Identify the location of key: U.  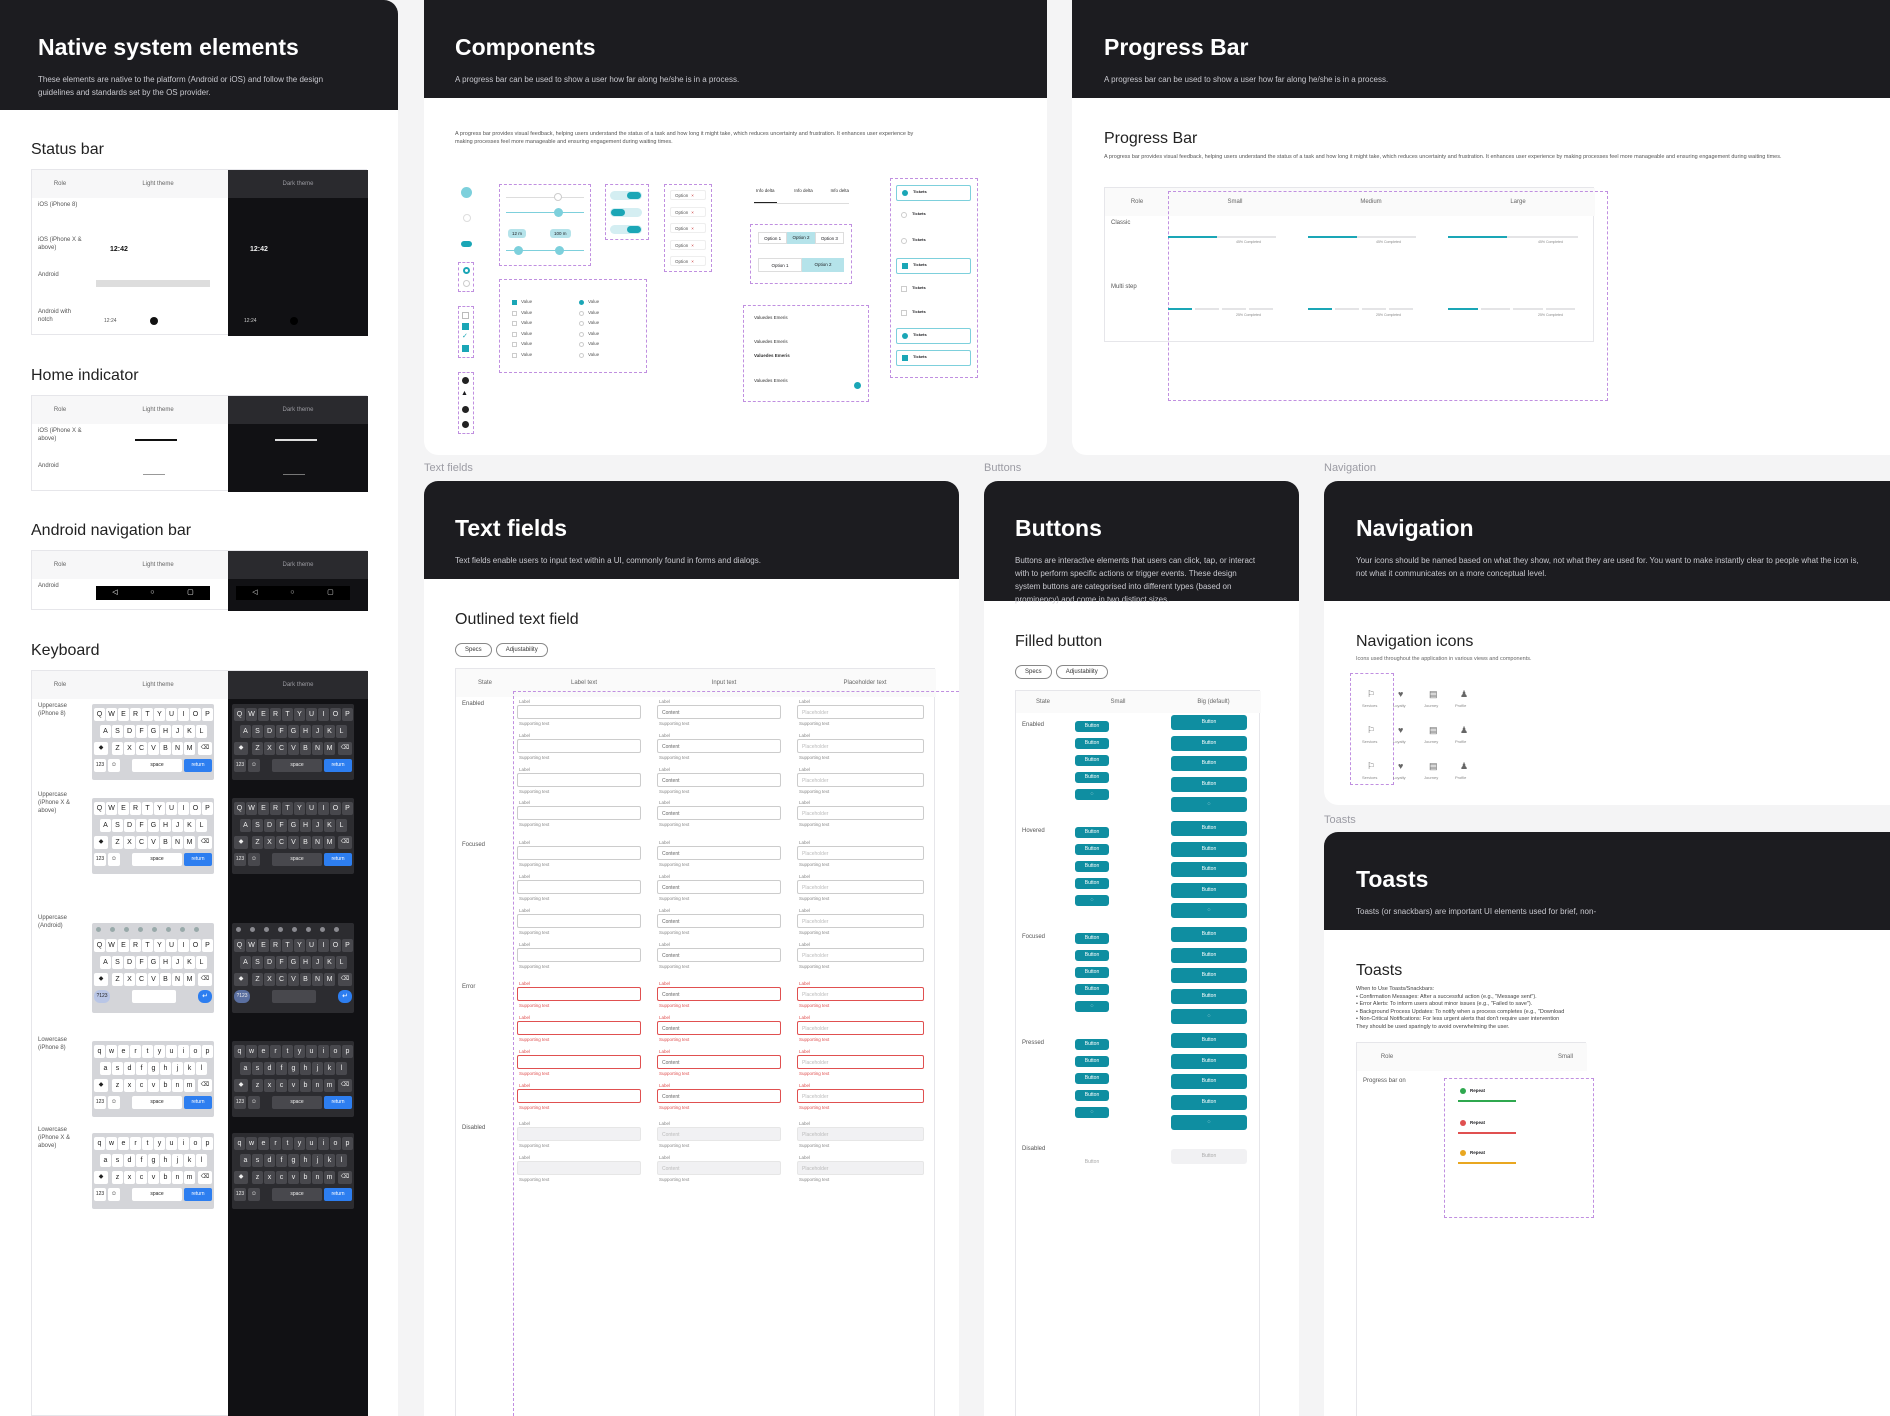
(311, 945).